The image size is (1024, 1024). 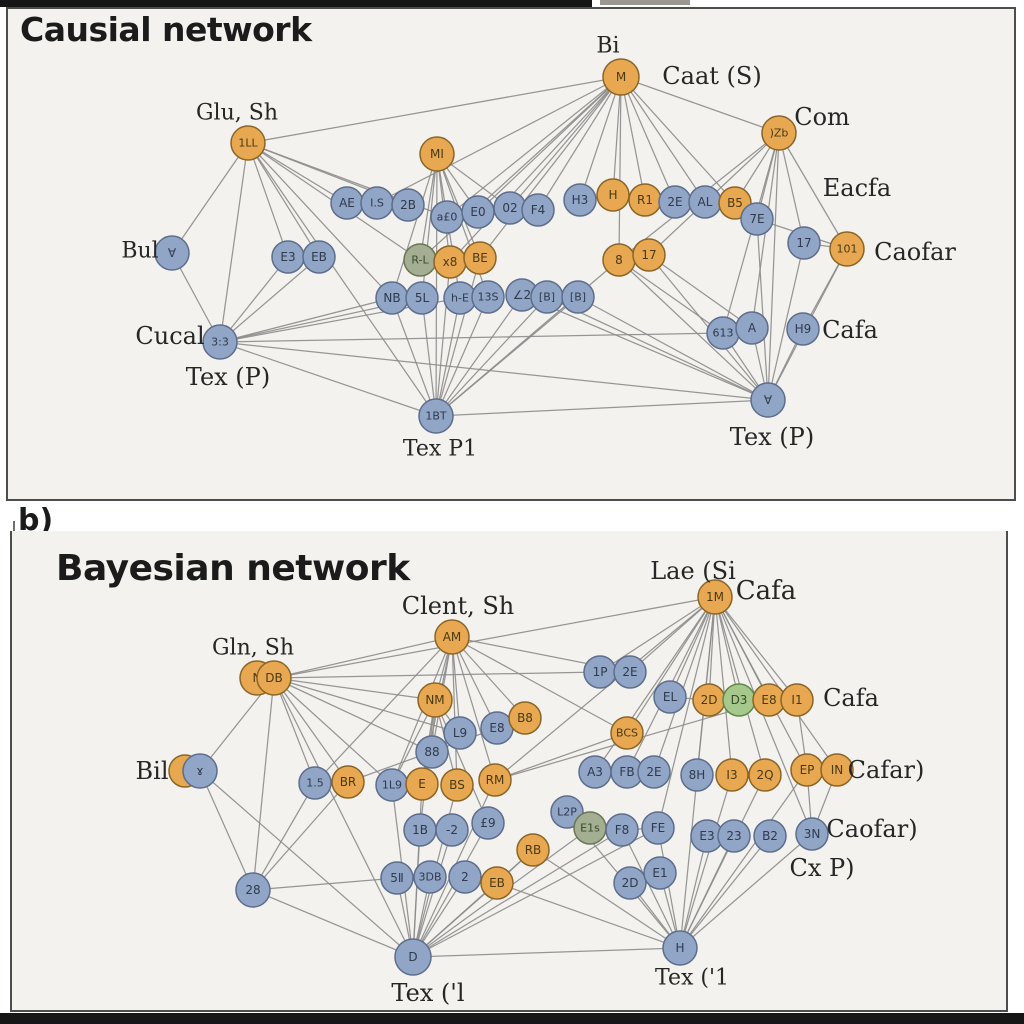 I want to click on top-edge-bar, so click(x=296, y=3).